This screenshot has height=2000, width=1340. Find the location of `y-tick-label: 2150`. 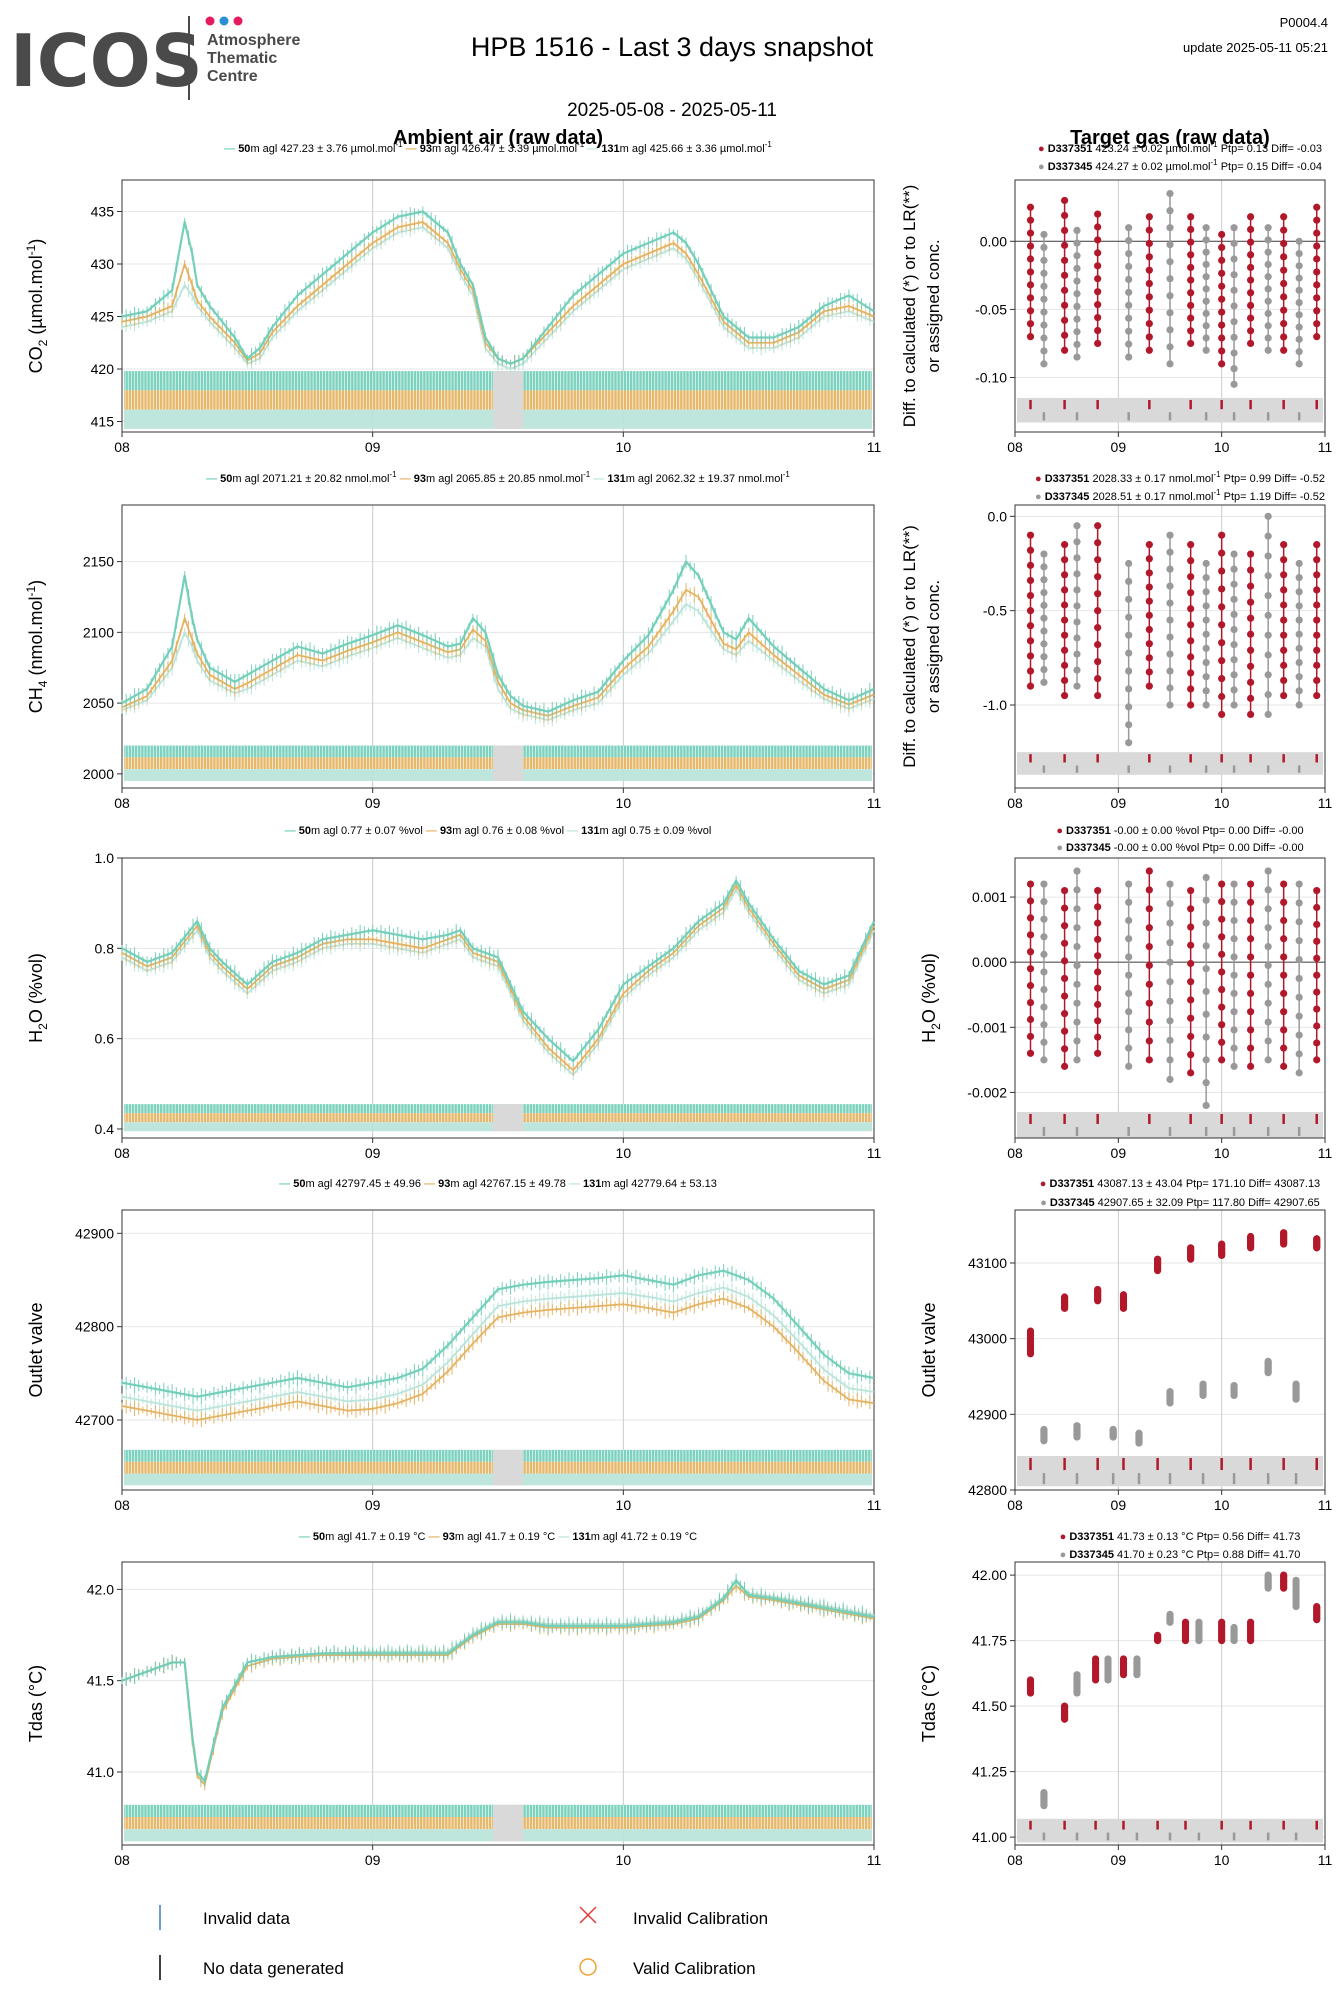

y-tick-label: 2150 is located at coordinates (98, 562).